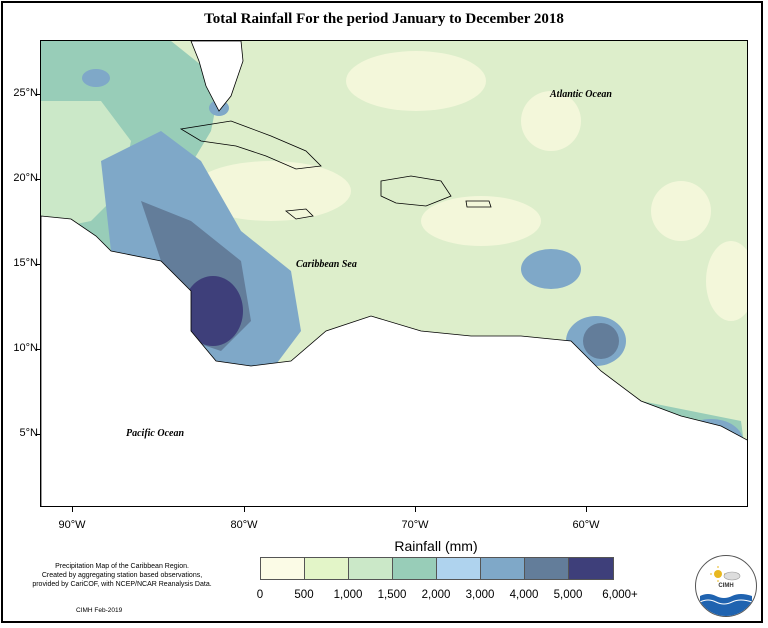 This screenshot has width=768, height=628. Describe the element at coordinates (348, 595) in the screenshot. I see `legend-label: 1,000` at that location.